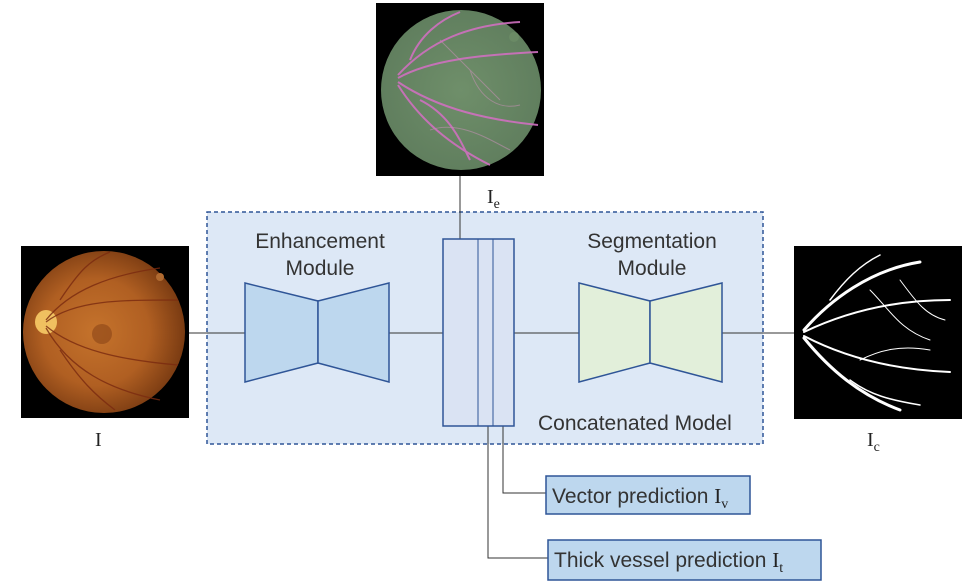  I want to click on thick-vessel-prediction-label: Thick vessel prediction It, so click(668, 562).